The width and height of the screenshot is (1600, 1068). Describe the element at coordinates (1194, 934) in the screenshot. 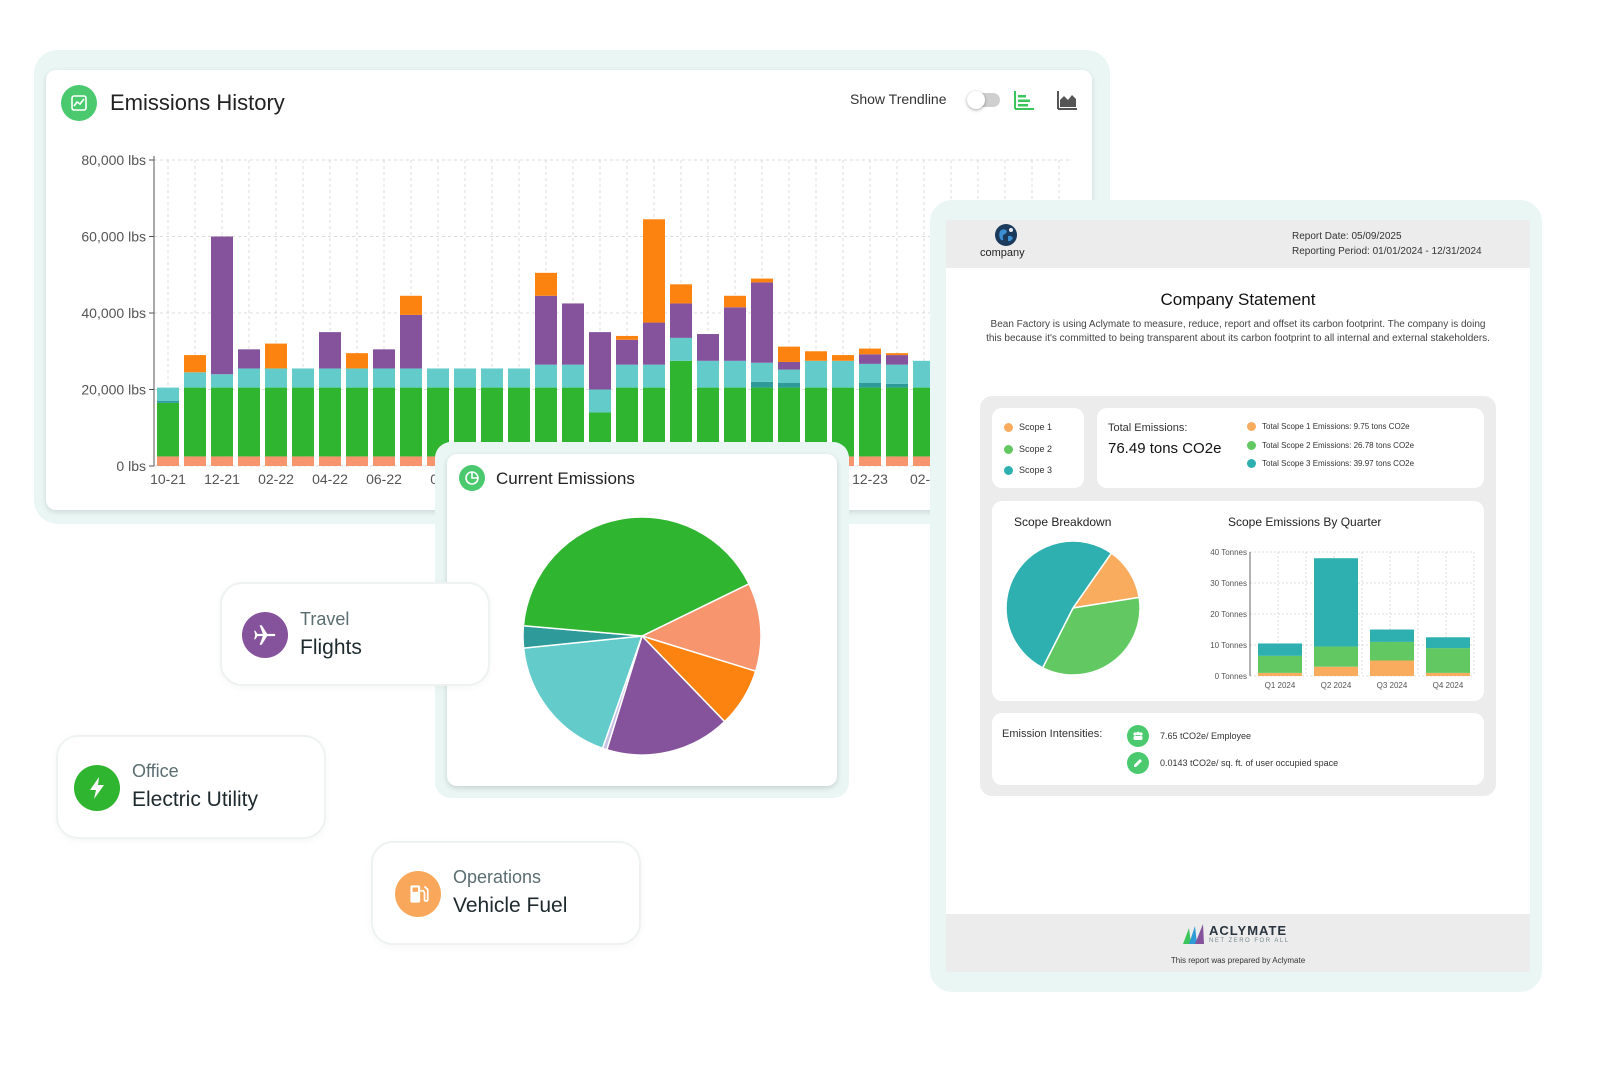

I see `aclymate-logo-icon` at that location.